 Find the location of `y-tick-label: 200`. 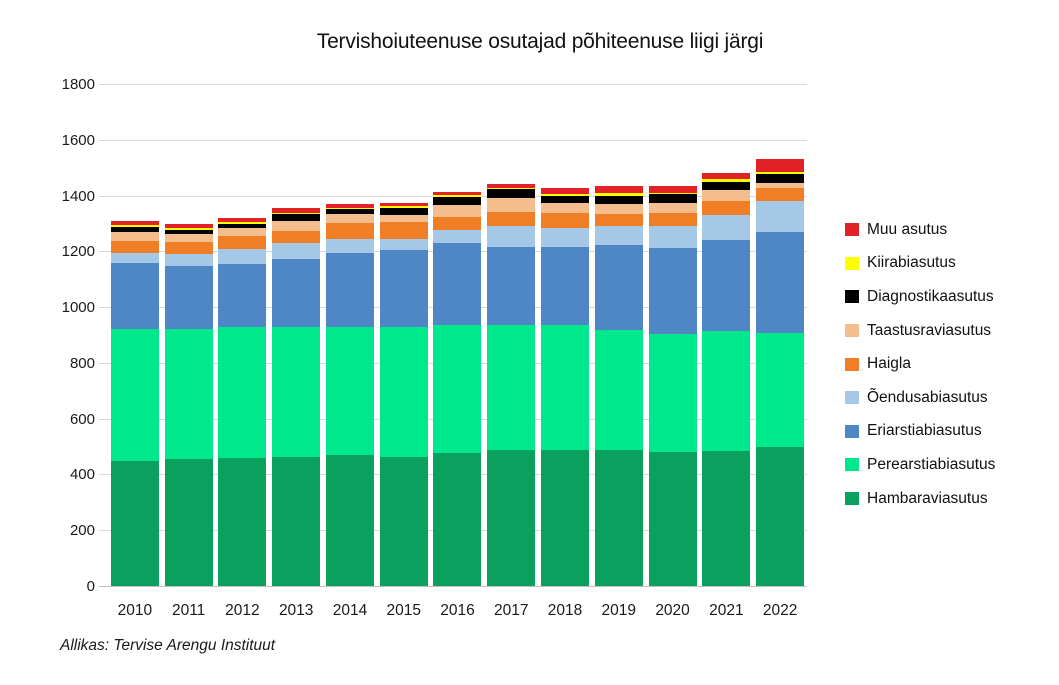

y-tick-label: 200 is located at coordinates (82, 531).